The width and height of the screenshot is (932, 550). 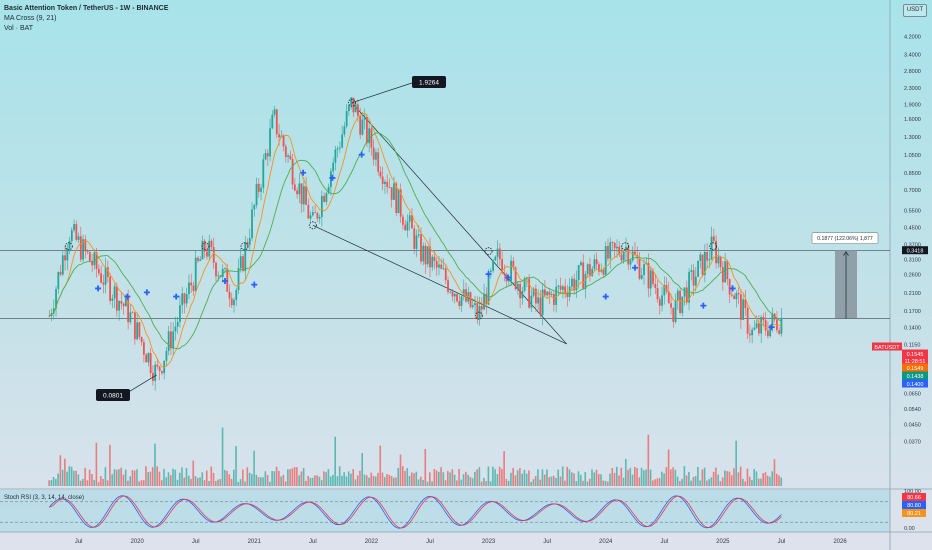 What do you see at coordinates (782, 542) in the screenshot?
I see `time-tick-label: Jul` at bounding box center [782, 542].